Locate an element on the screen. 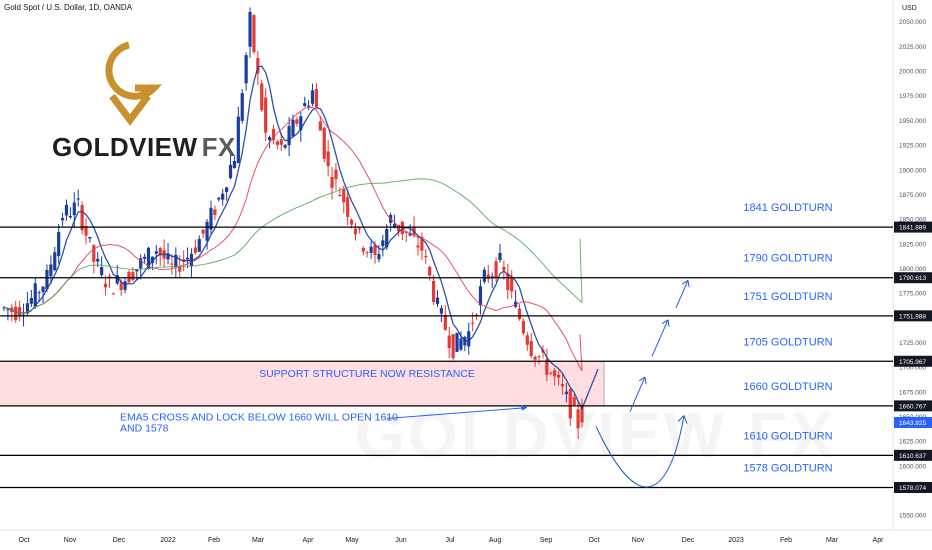 This screenshot has width=932, height=550. goldturn-level-label: 1705 GOLDTURN is located at coordinates (787, 342).